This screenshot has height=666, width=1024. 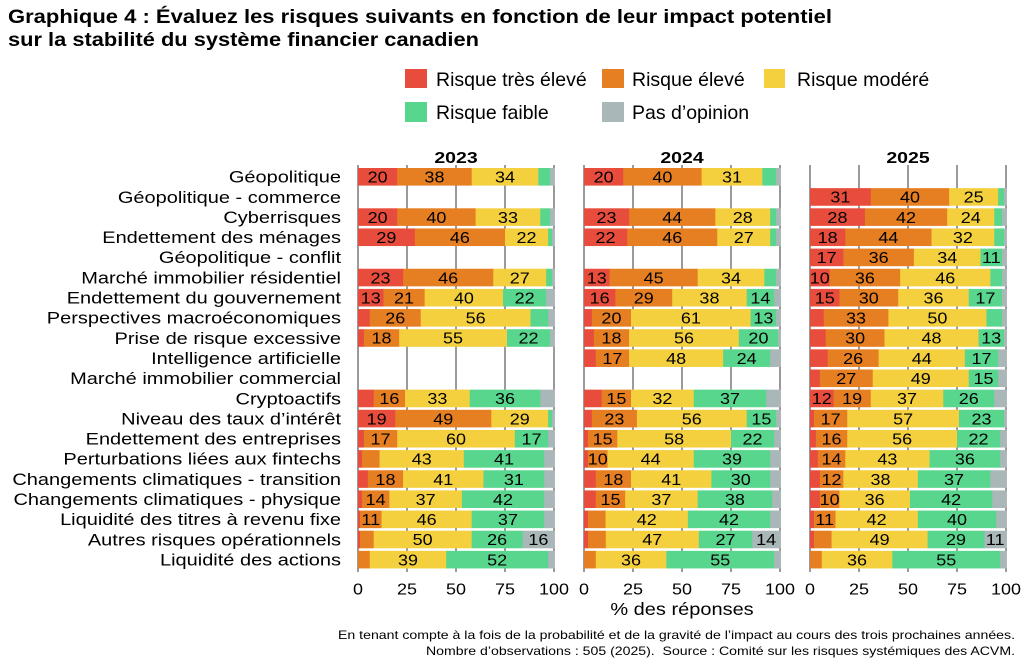 I want to click on data-label: 41, so click(x=671, y=480).